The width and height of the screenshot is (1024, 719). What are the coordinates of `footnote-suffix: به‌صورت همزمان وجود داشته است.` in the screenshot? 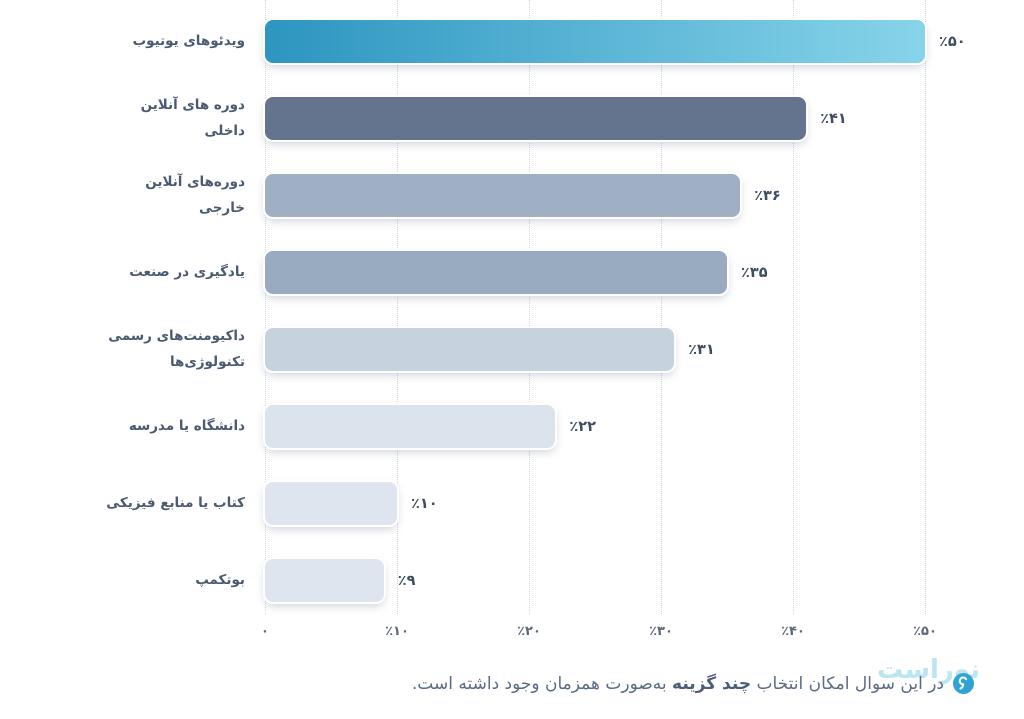 It's located at (542, 683).